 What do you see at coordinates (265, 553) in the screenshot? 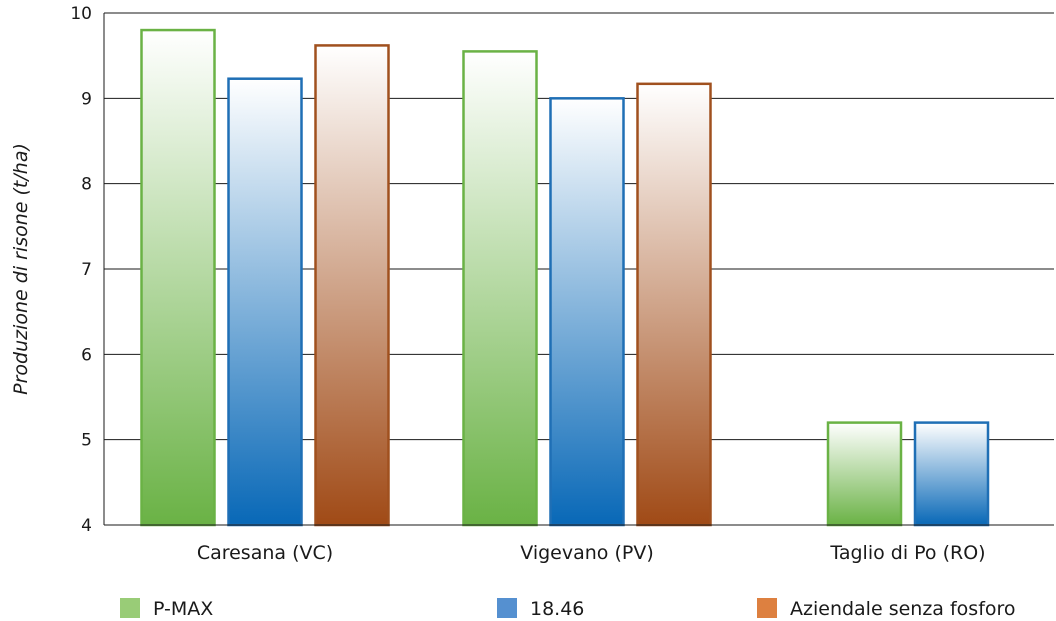
I see `category-label: Caresana (VC)` at bounding box center [265, 553].